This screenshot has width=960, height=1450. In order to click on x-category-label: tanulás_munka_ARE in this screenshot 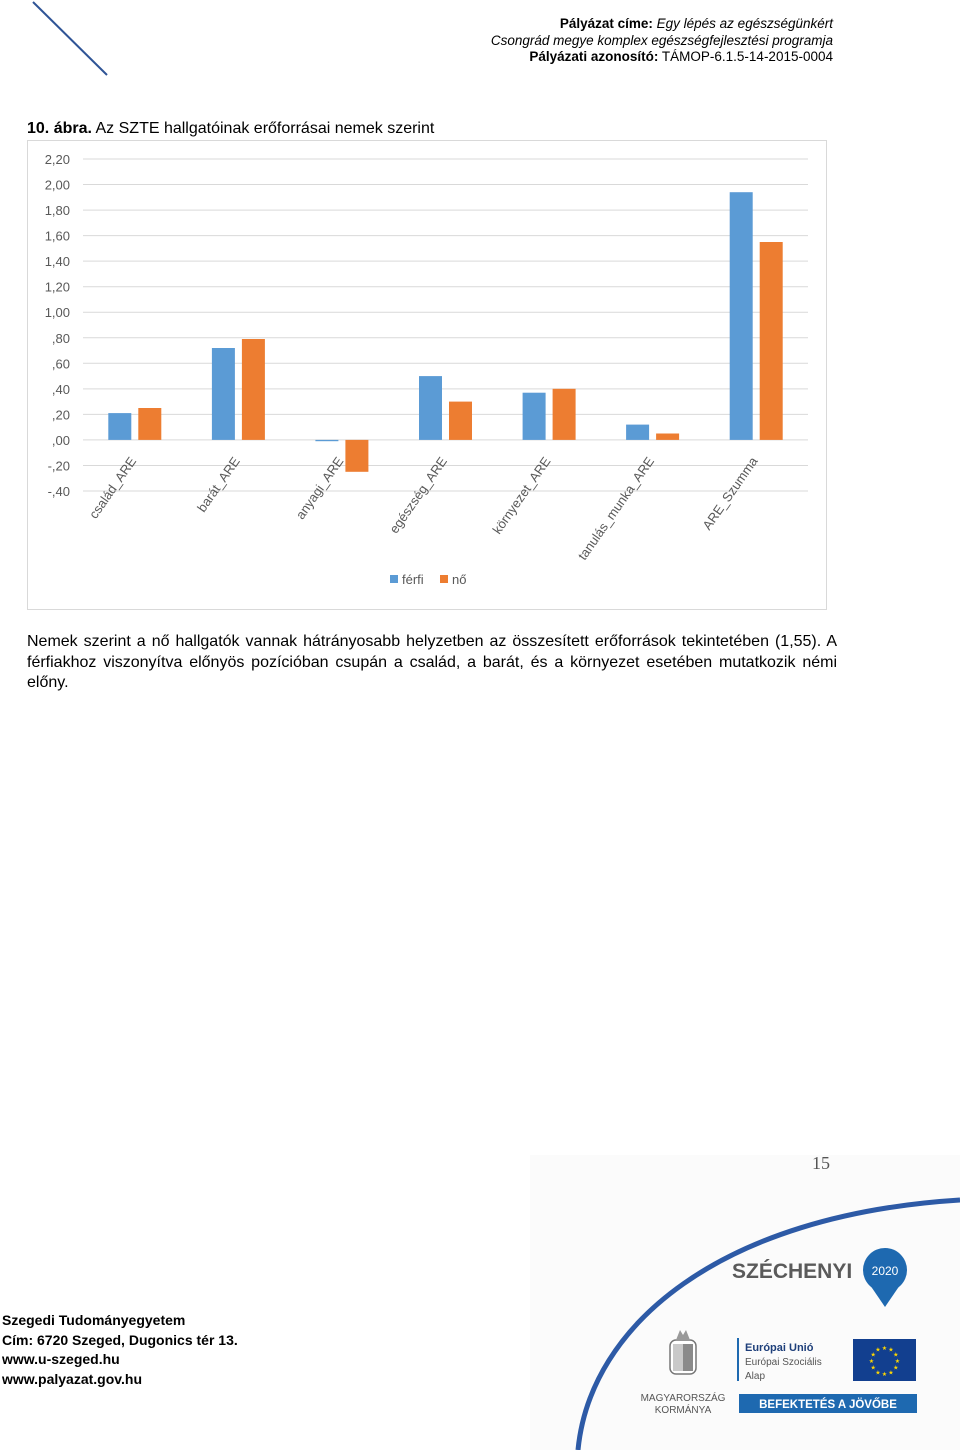, I will do `click(616, 508)`.